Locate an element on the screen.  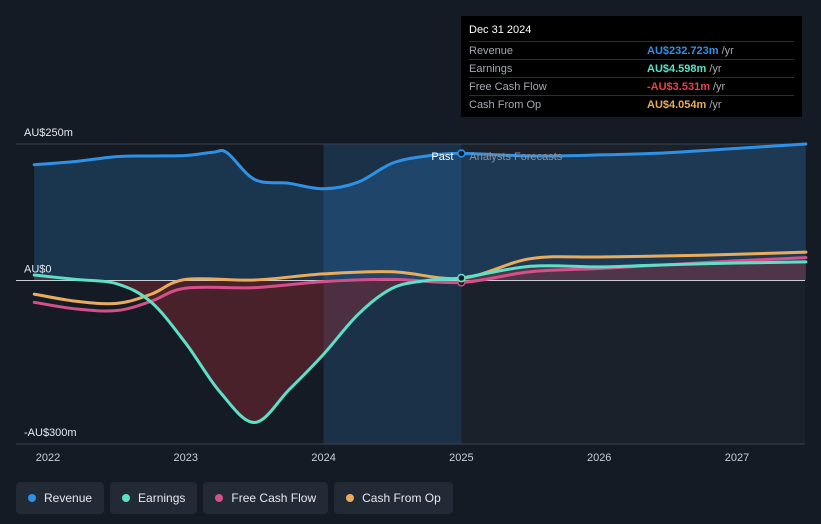
tooltip-row-earnings: Earnings AU$4.598m /yr is located at coordinates (631, 68).